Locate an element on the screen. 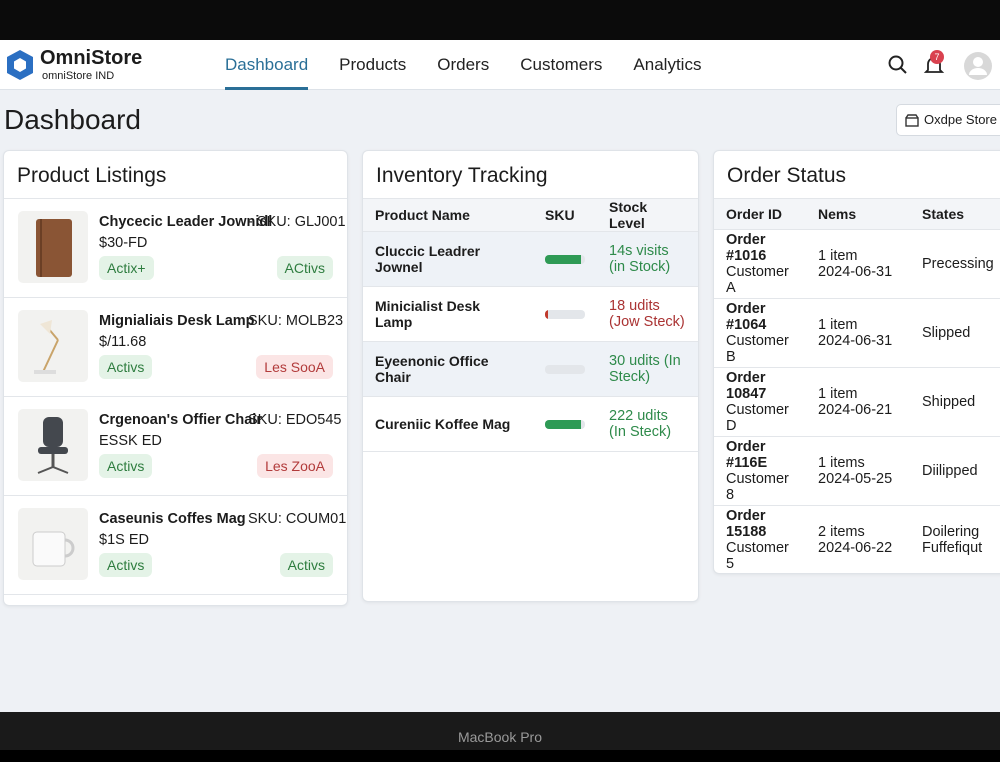 This screenshot has width=1000, height=762. order-id-cell: Order 10847 Customer D is located at coordinates (760, 402).